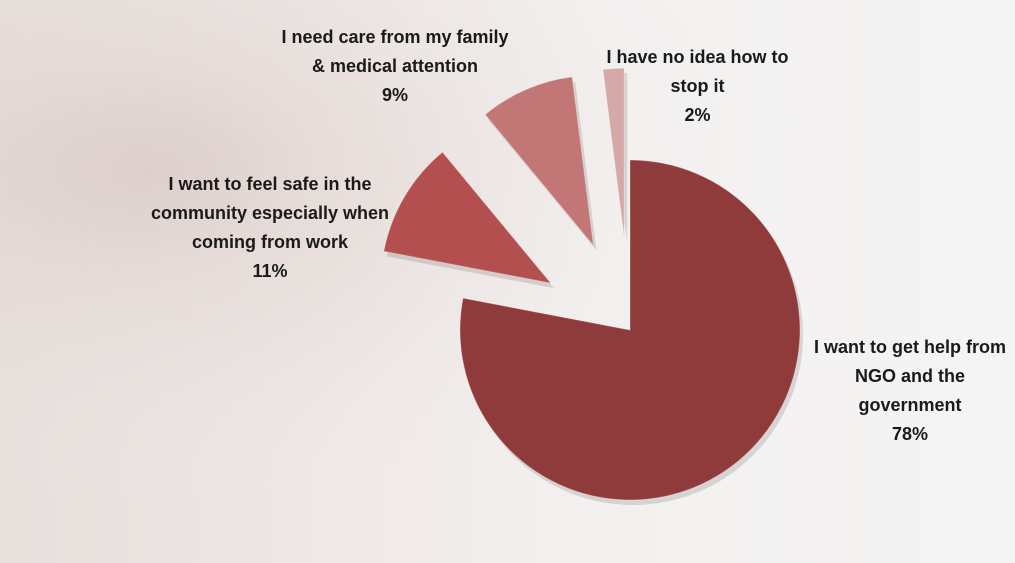  I want to click on slice-label: I have no idea how to stop it 2%, so click(697, 86).